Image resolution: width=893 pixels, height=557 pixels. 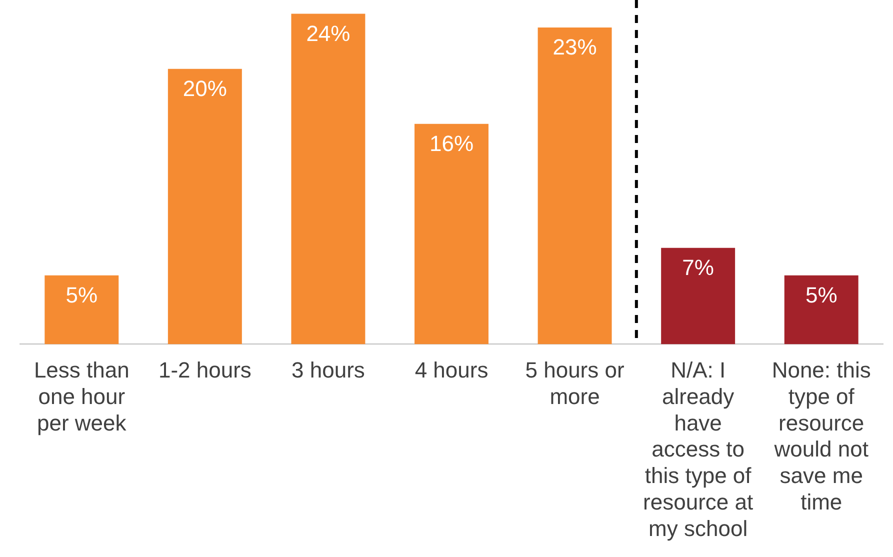 I want to click on x-tick-label: 1-2 hours, so click(x=205, y=369).